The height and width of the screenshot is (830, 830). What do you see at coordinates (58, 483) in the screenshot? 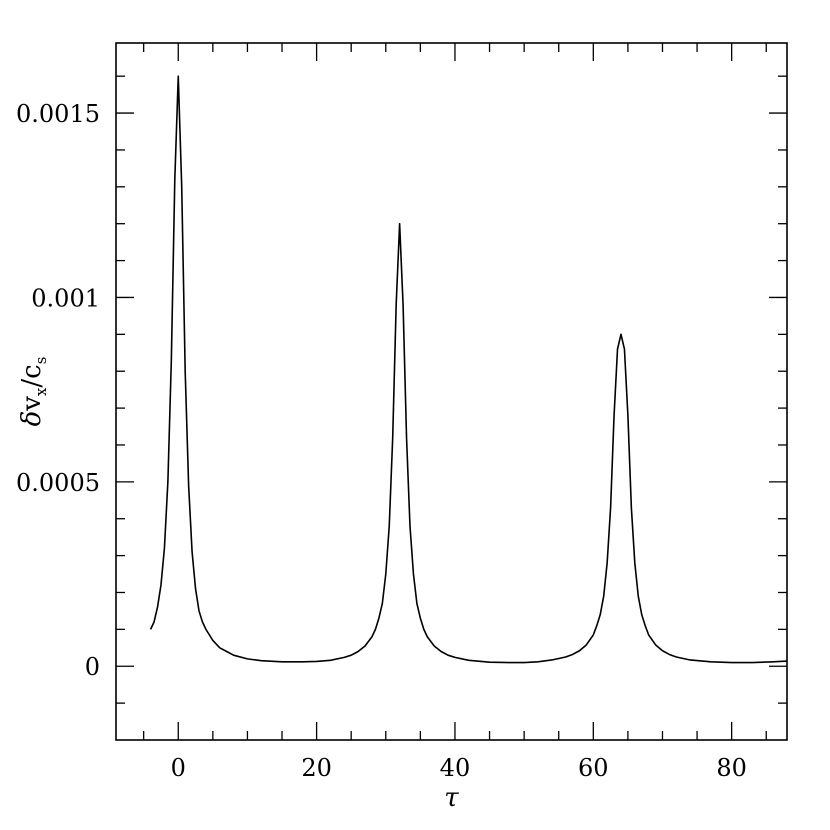
I see `y-tick-label: 0.0005` at bounding box center [58, 483].